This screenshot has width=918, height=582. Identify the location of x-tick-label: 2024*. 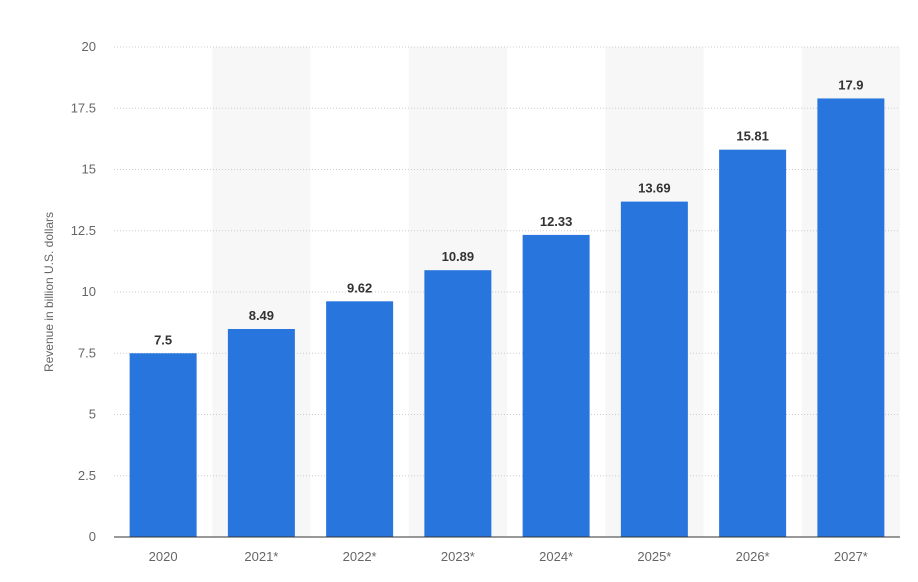
(556, 556).